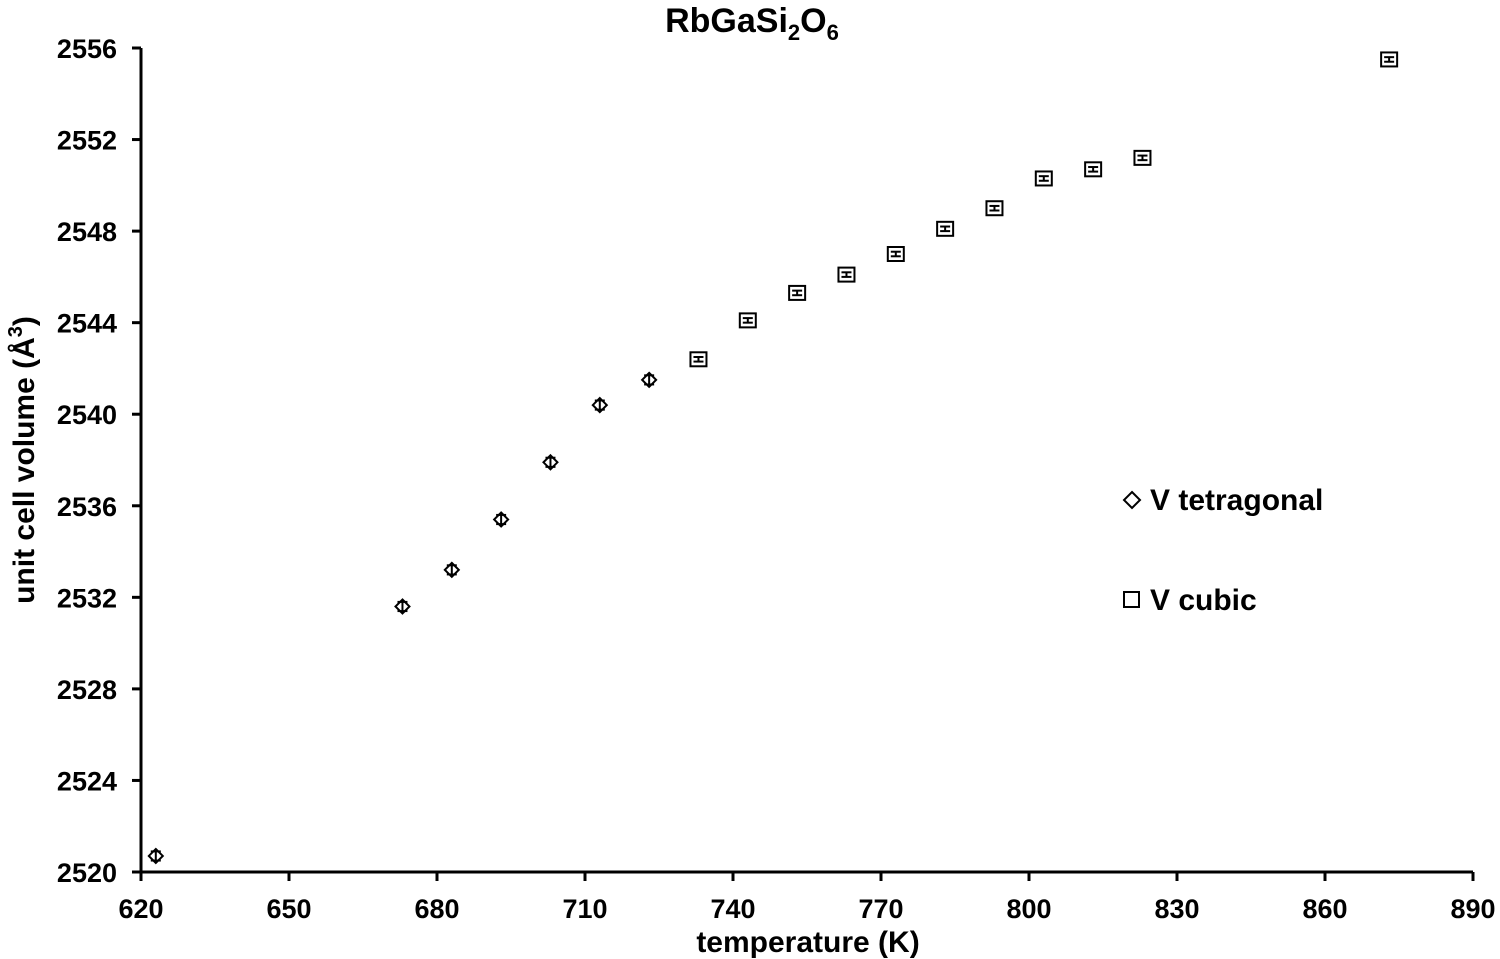  What do you see at coordinates (23, 460) in the screenshot?
I see `y-axis-title: unit cell volume (Å3)` at bounding box center [23, 460].